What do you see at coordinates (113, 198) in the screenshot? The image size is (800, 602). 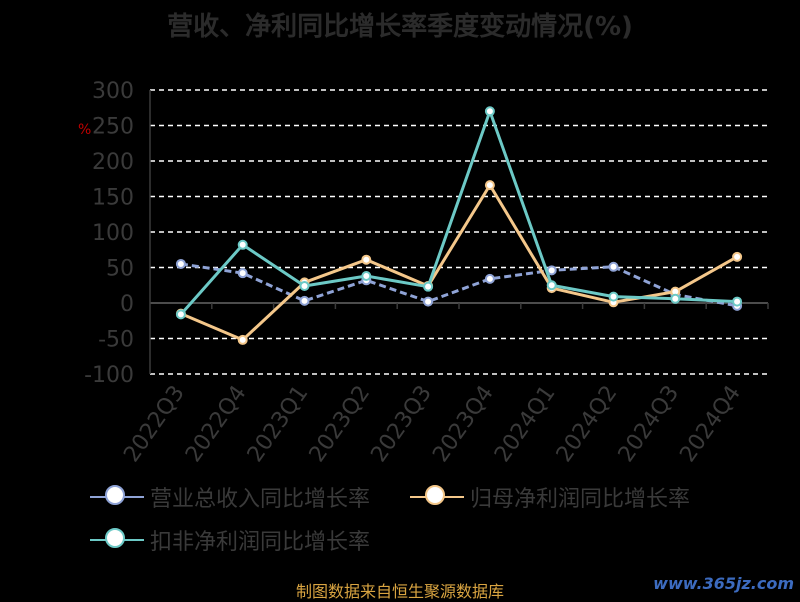 I see `y-tick-label: 150` at bounding box center [113, 198].